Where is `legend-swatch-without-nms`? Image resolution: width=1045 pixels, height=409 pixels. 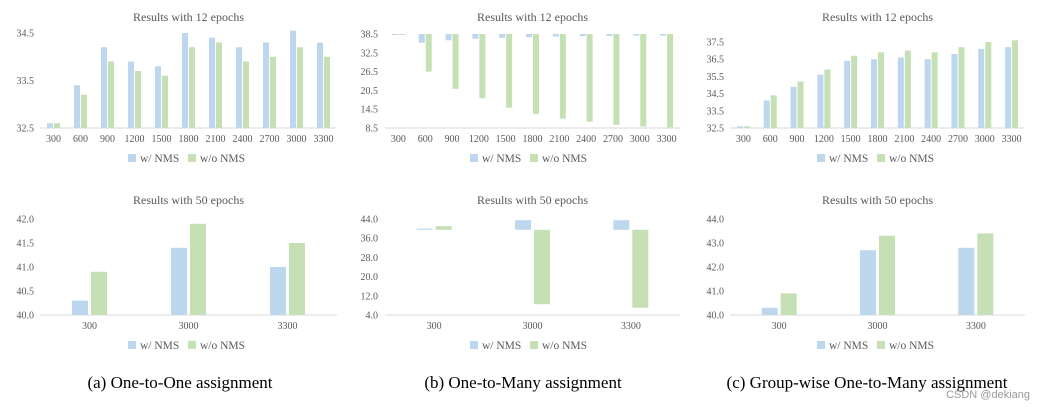 legend-swatch-without-nms is located at coordinates (192, 345).